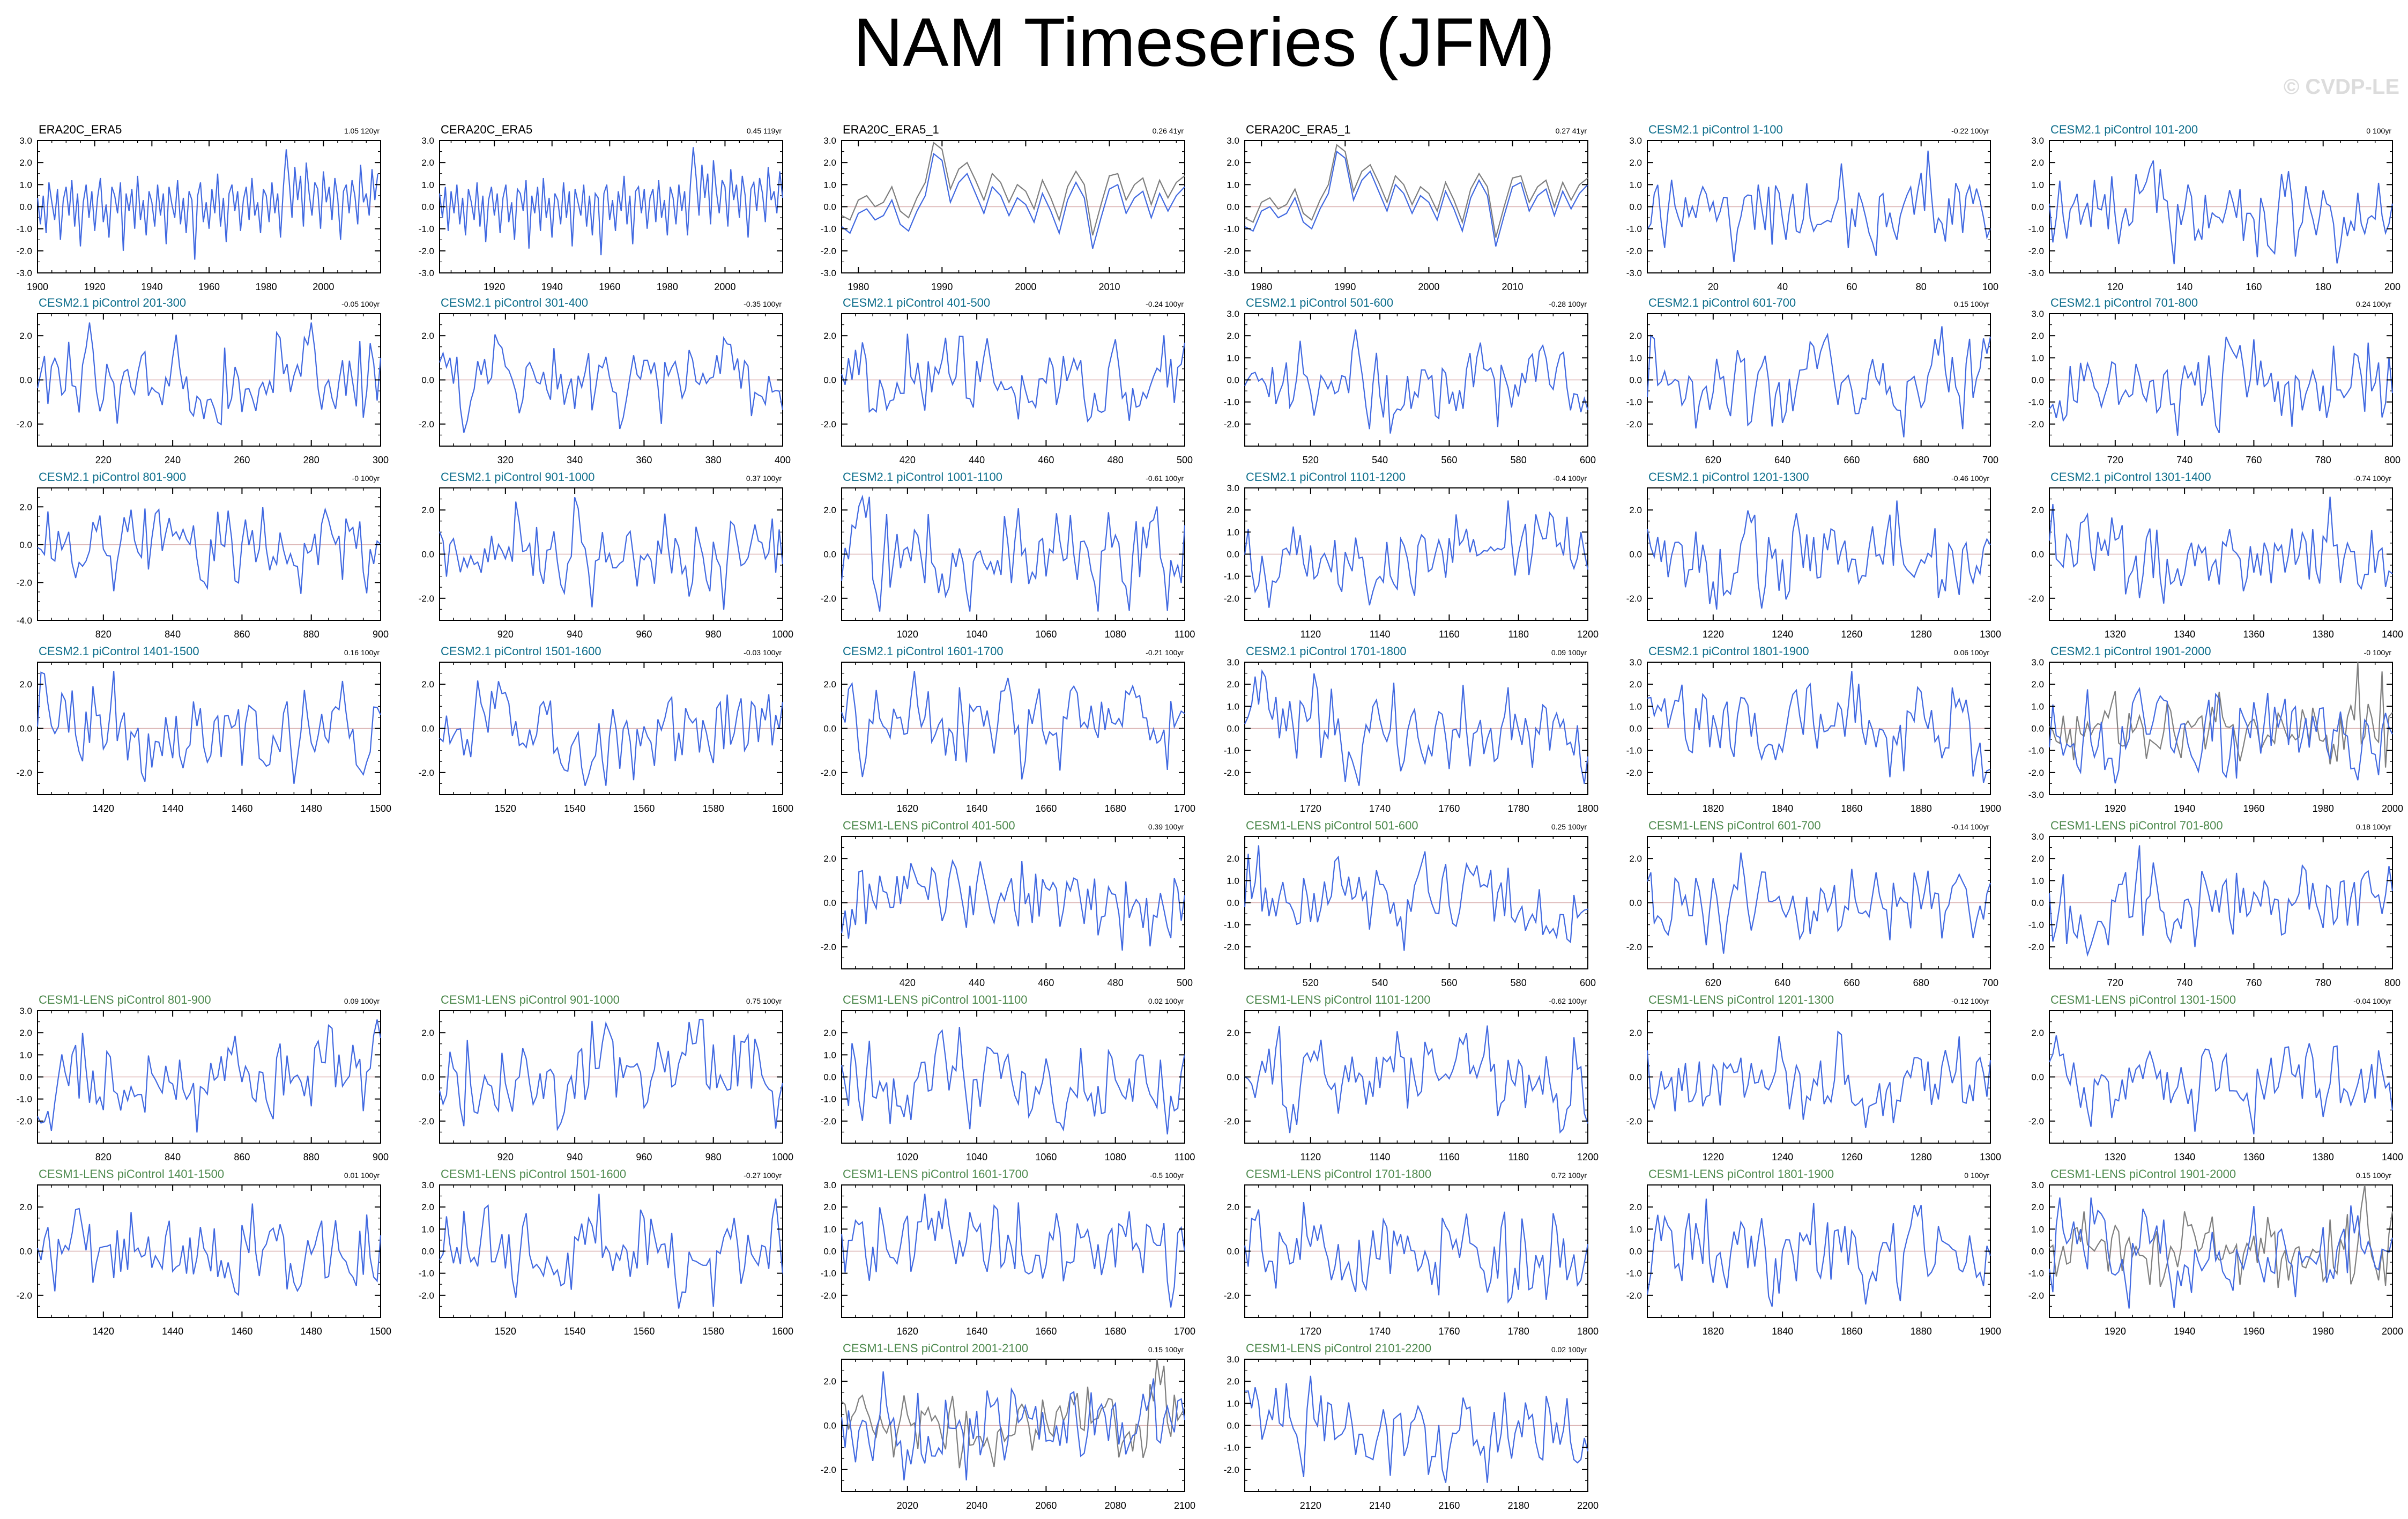  What do you see at coordinates (2393, 1157) in the screenshot?
I see `x-tick-label: 1400` at bounding box center [2393, 1157].